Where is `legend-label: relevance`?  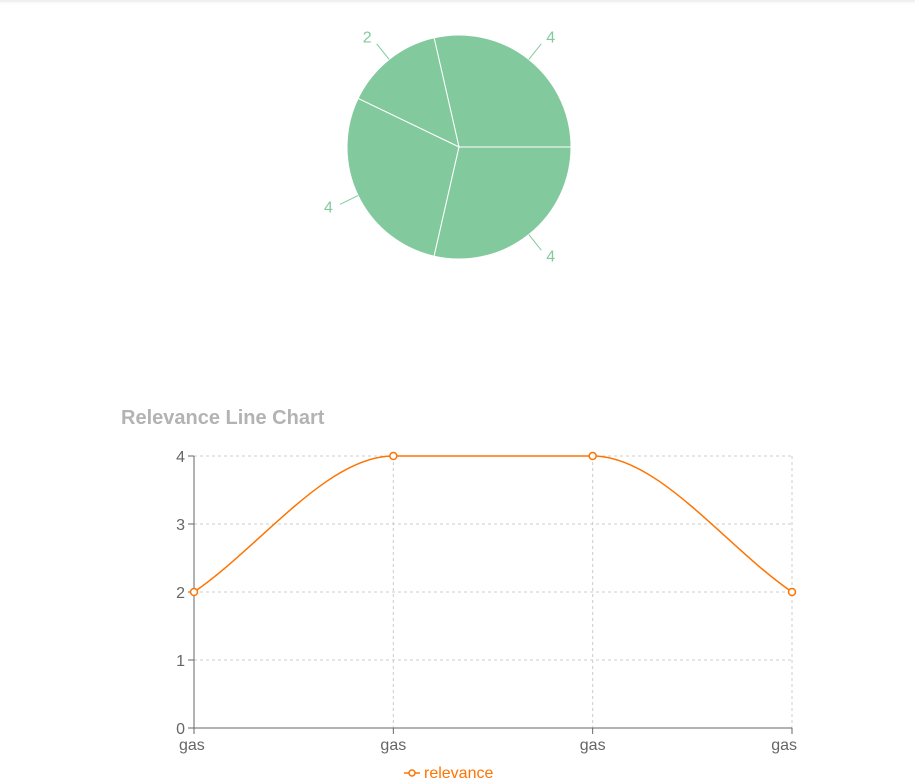 legend-label: relevance is located at coordinates (458, 773).